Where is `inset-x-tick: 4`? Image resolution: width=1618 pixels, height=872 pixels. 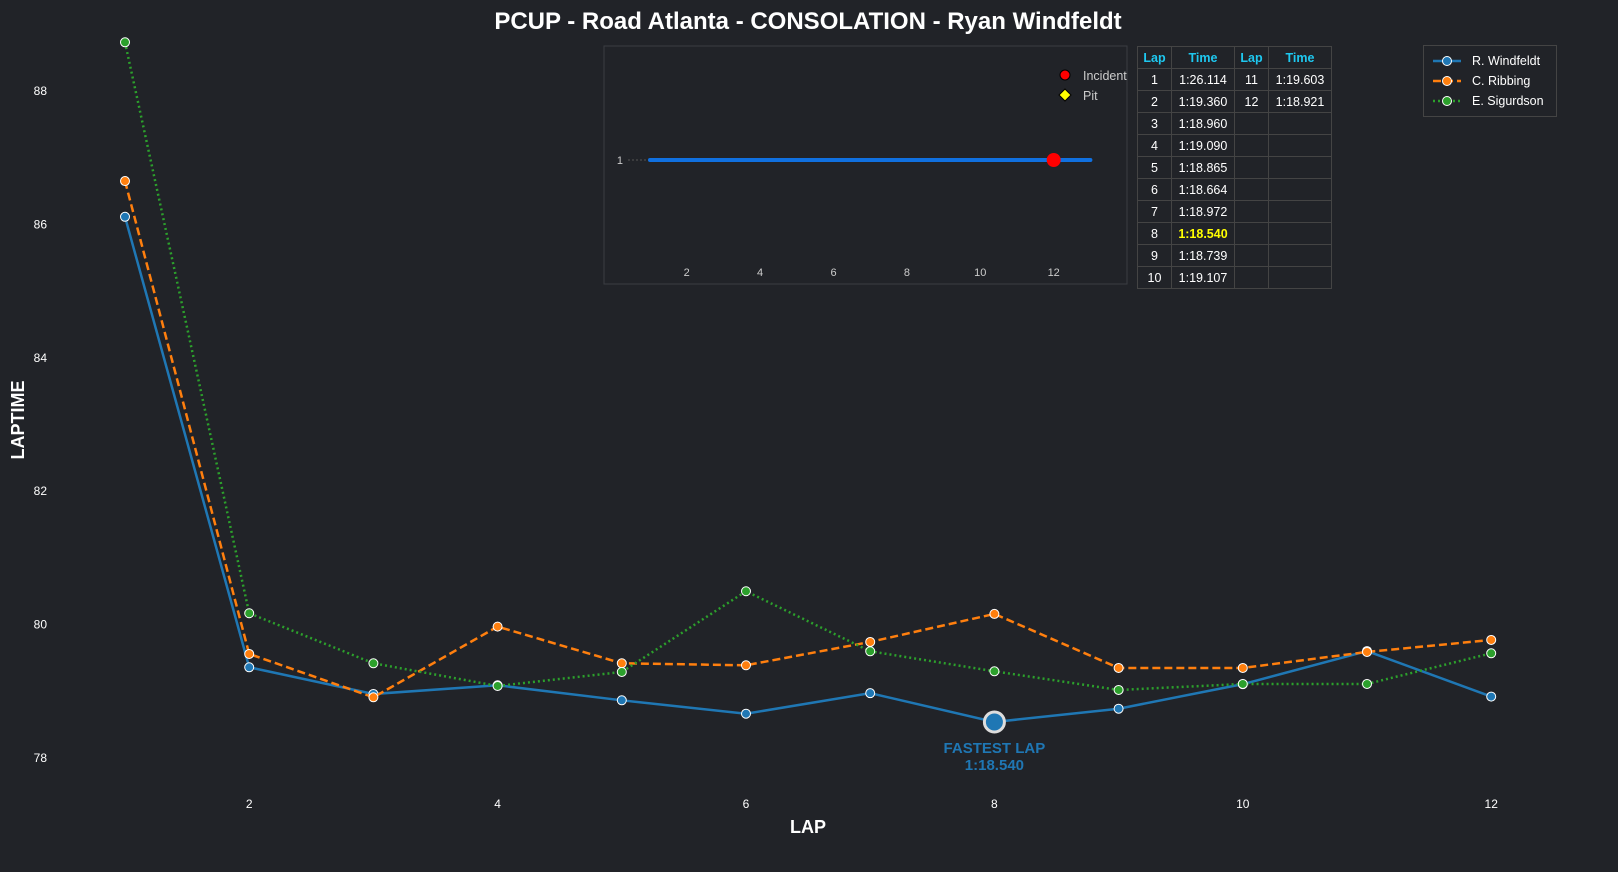 inset-x-tick: 4 is located at coordinates (760, 273).